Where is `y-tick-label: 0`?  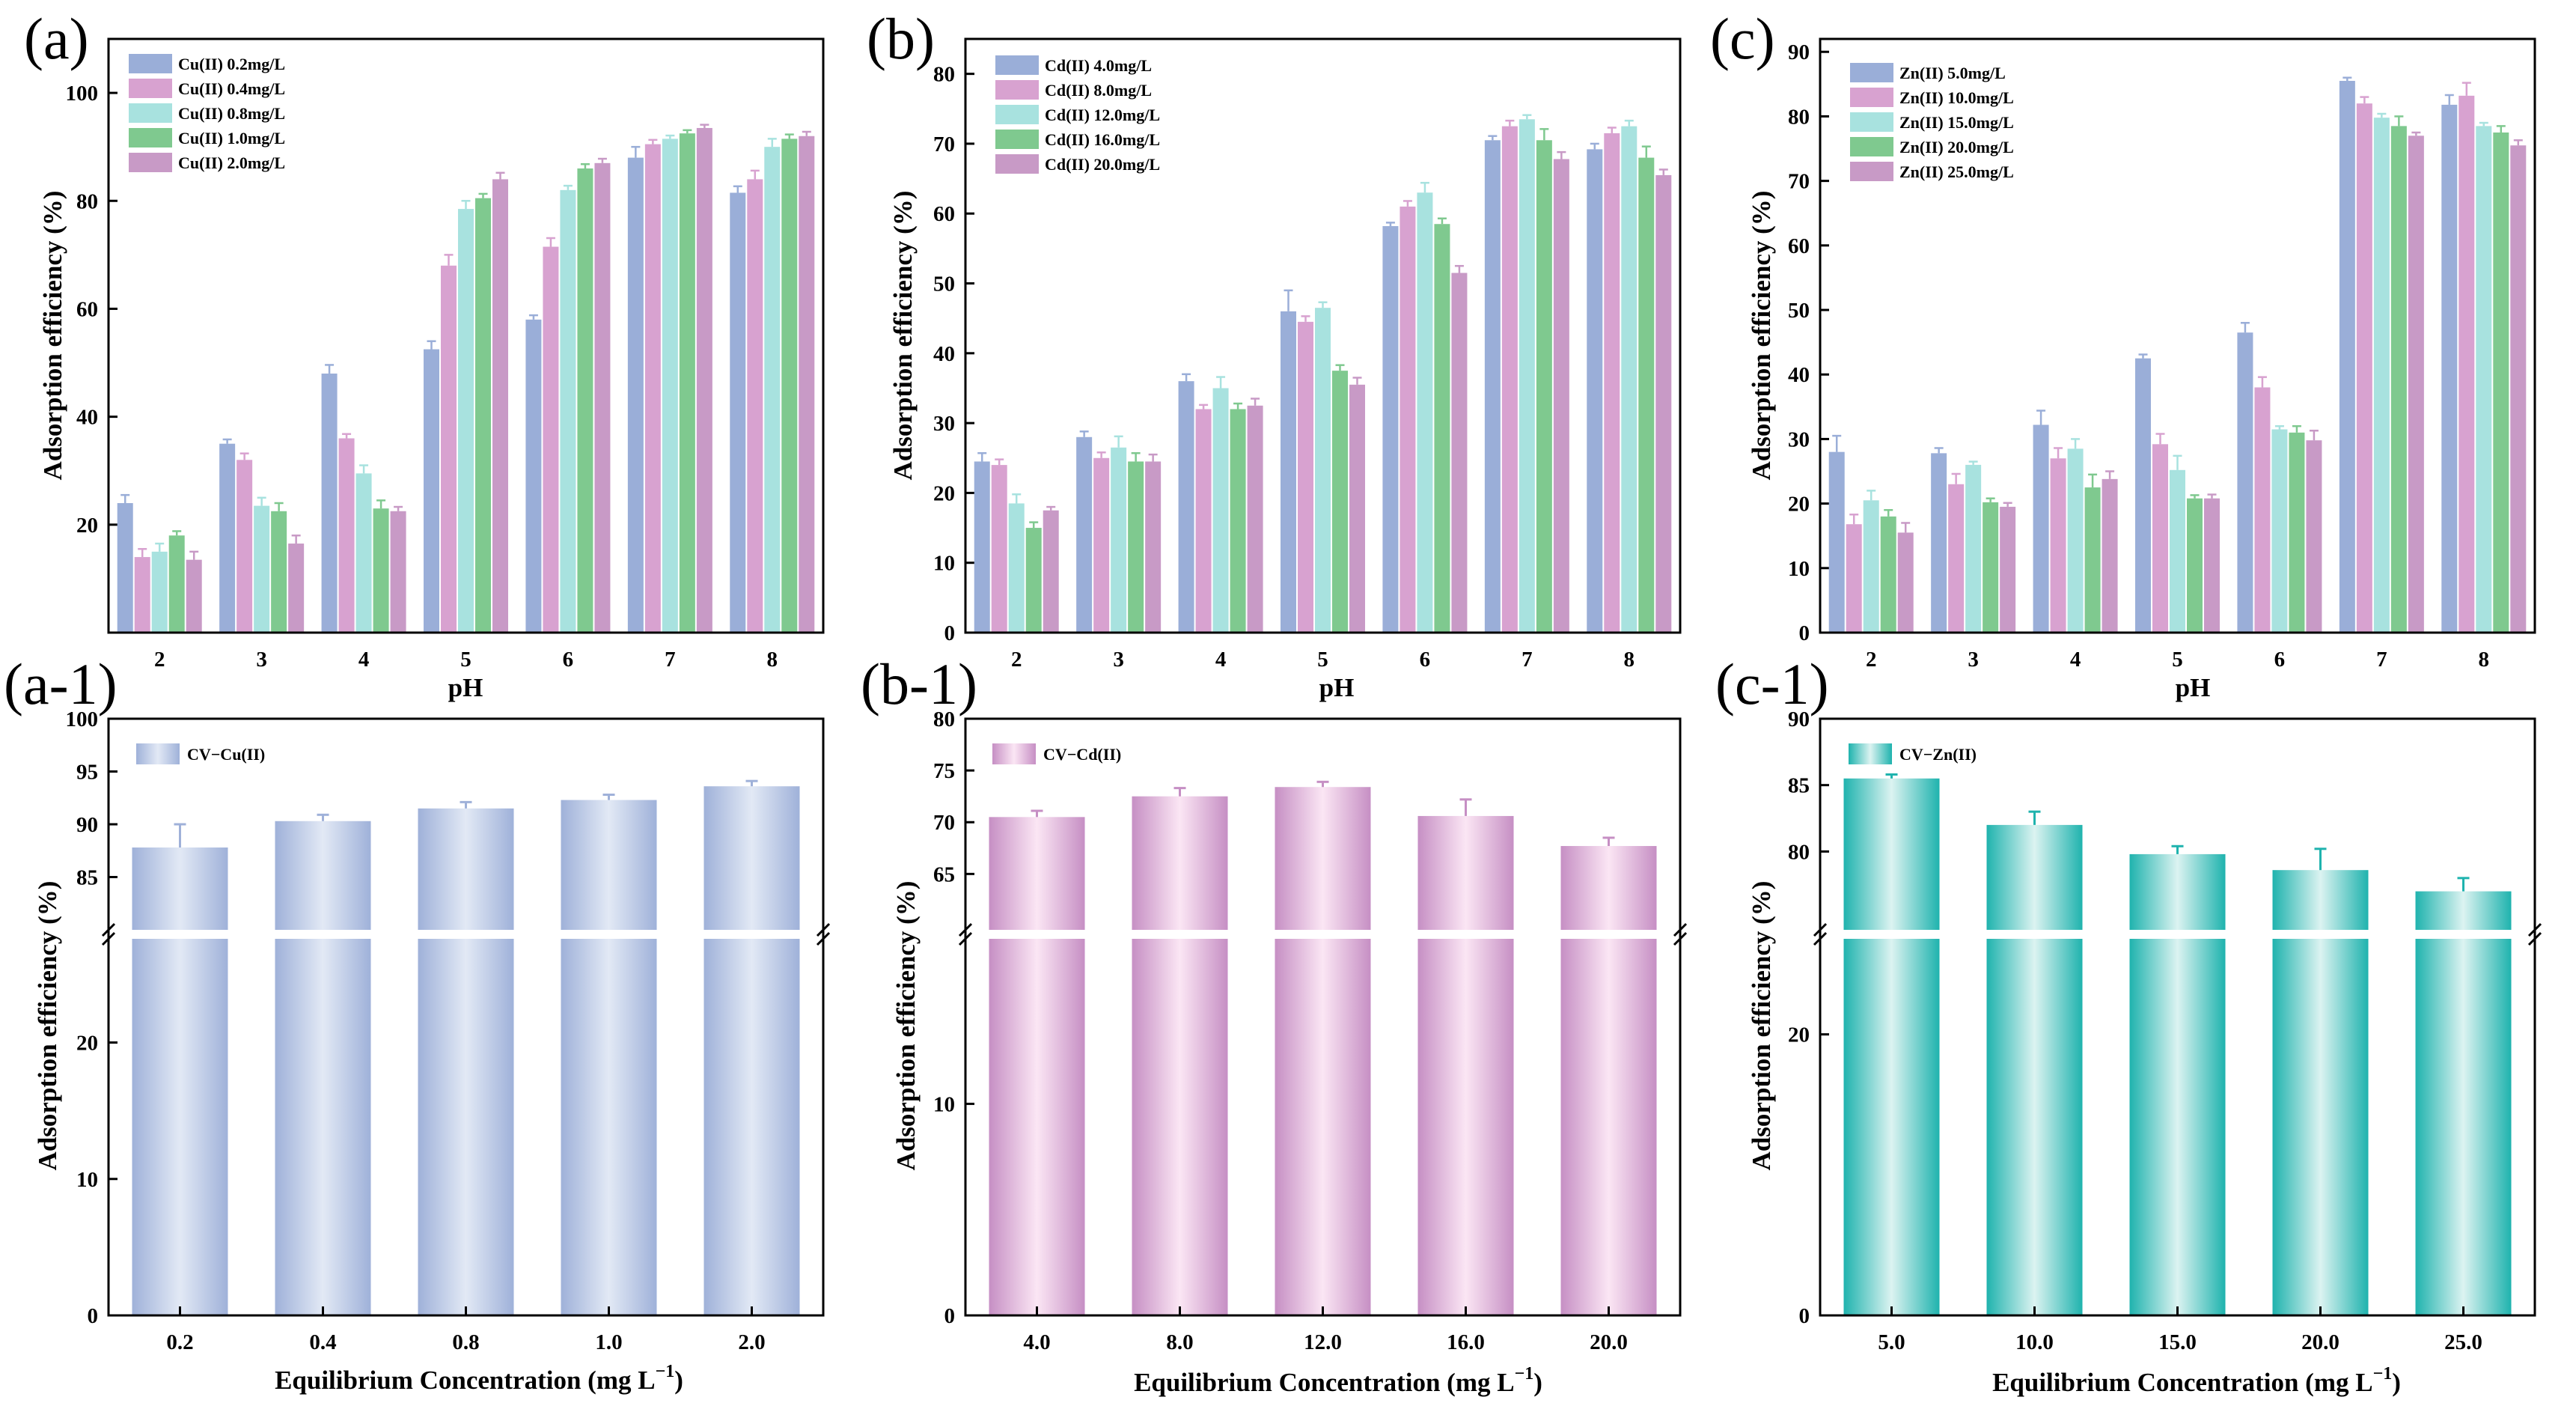 y-tick-label: 0 is located at coordinates (93, 1316).